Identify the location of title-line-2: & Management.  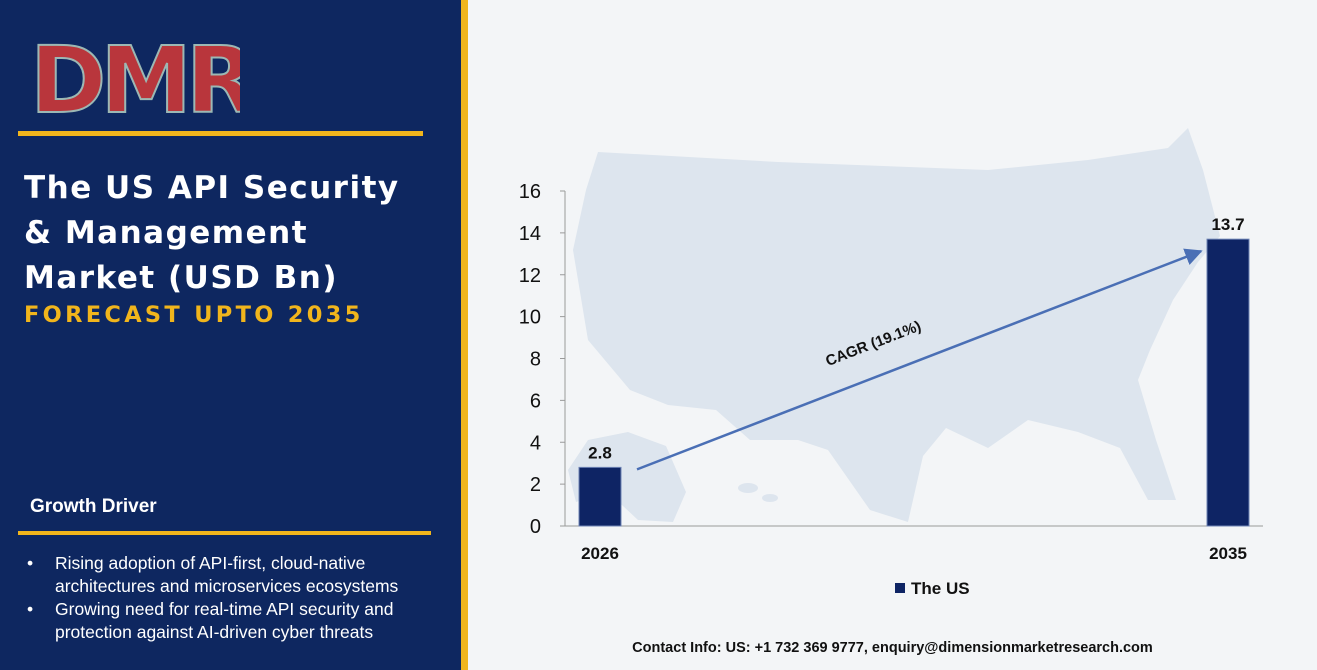
(166, 233).